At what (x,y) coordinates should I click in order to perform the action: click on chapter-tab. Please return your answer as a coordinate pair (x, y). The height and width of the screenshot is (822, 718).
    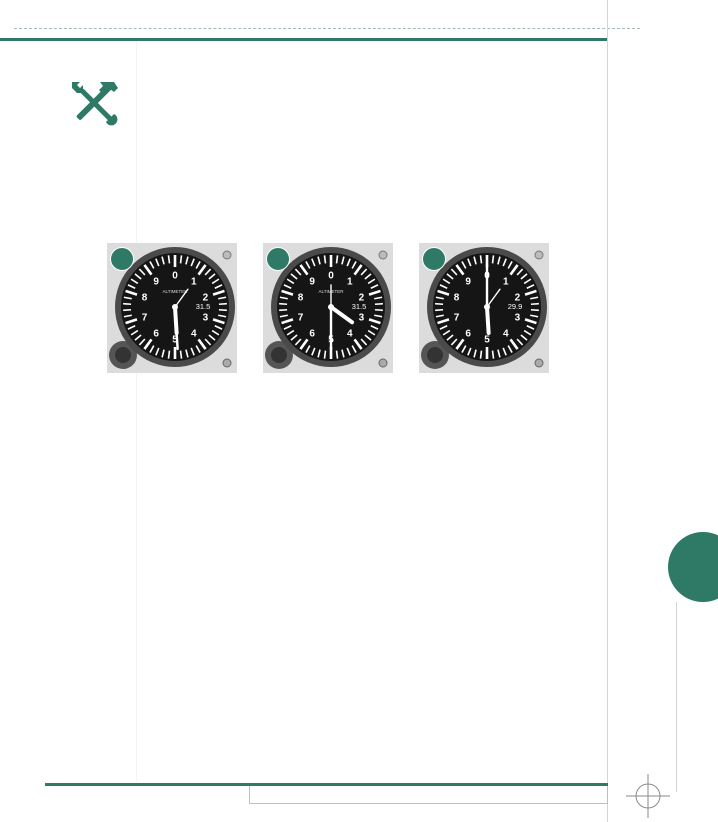
    Looking at the image, I should click on (693, 567).